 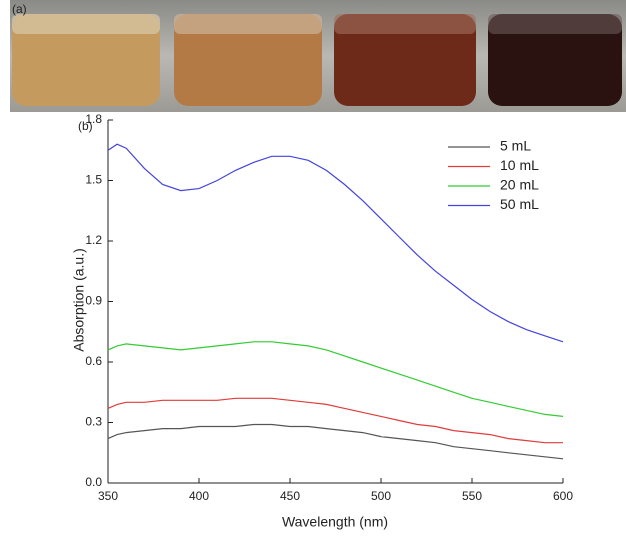 I want to click on x-tick-label: 400, so click(x=199, y=496).